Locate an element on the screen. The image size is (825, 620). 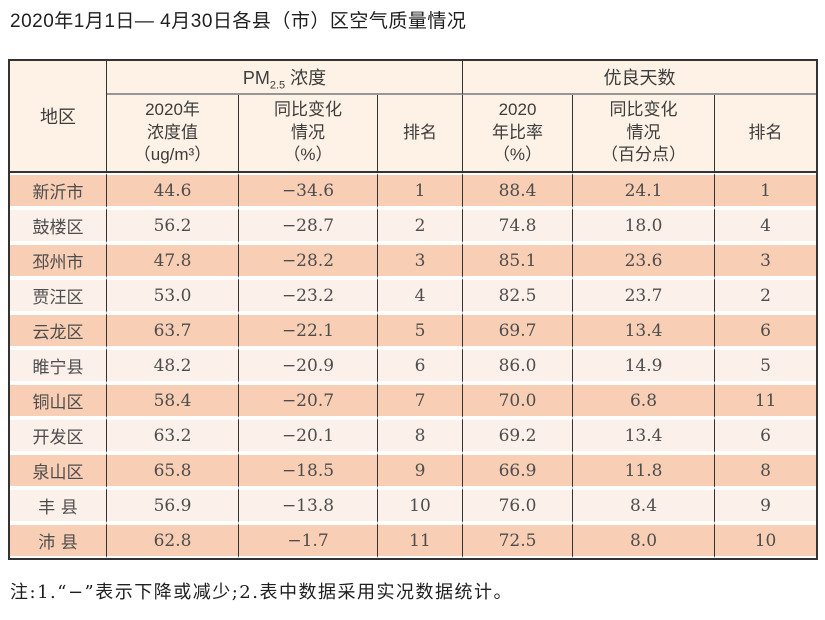
pm-rank-cell: 7 is located at coordinates (420, 400).